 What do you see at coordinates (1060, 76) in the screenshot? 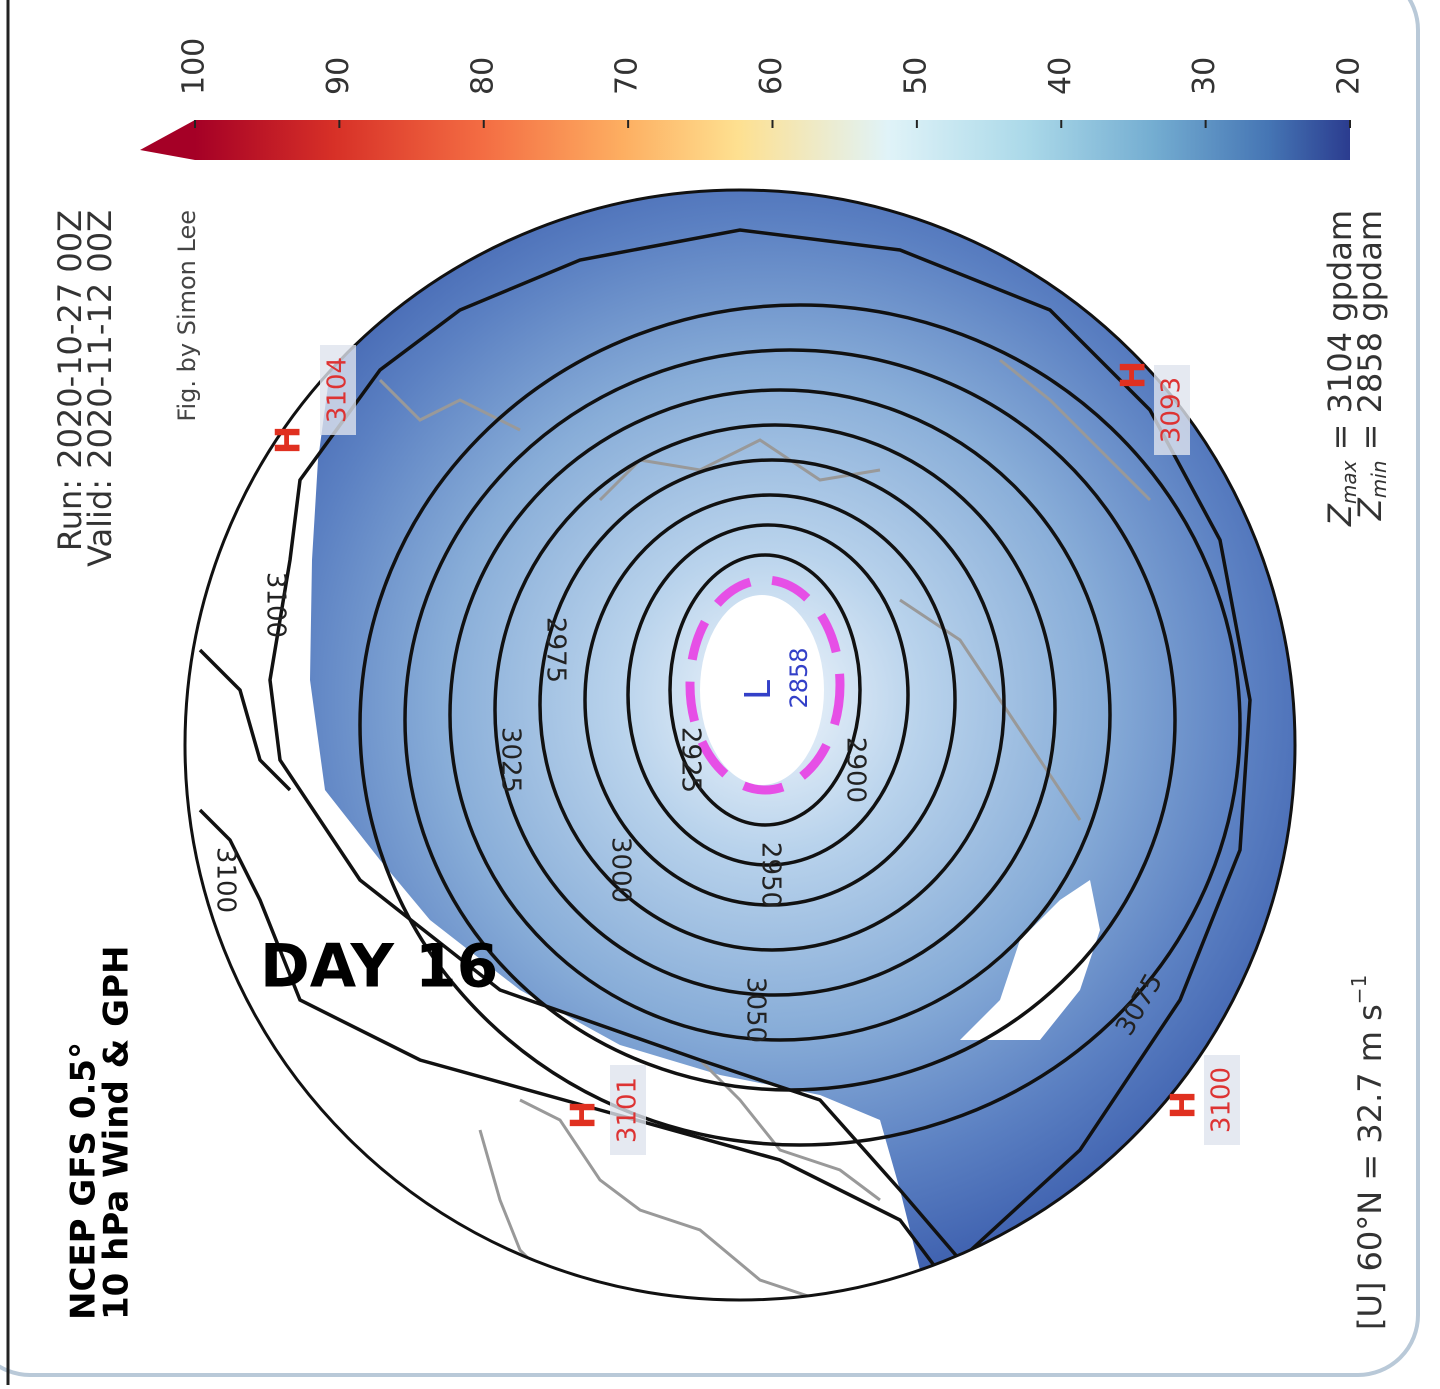
I see `colorbar-tick-label: 40` at bounding box center [1060, 76].